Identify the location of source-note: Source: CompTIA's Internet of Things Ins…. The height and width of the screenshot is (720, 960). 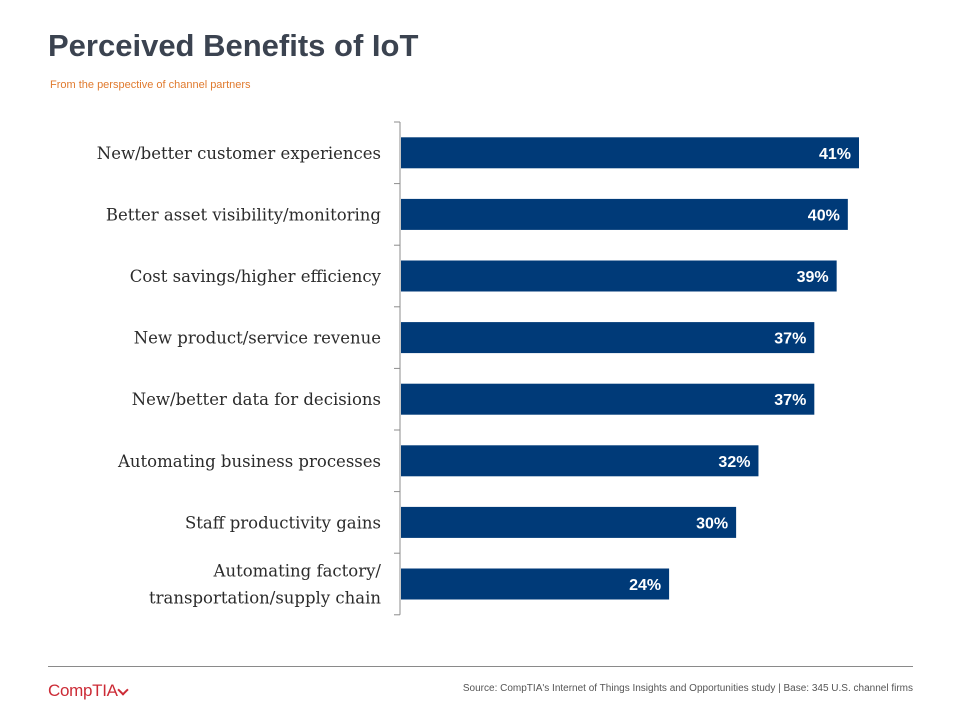
(687, 688).